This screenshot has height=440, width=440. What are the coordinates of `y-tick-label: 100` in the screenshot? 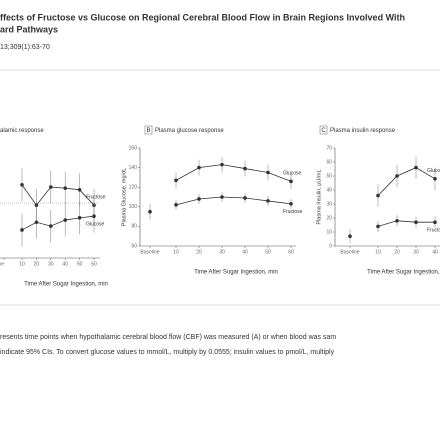 It's located at (133, 207).